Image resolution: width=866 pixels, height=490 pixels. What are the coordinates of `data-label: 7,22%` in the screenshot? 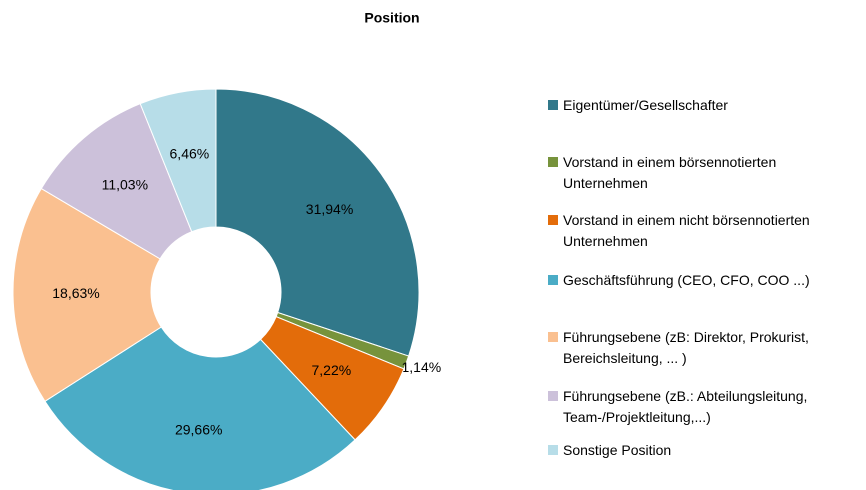 It's located at (332, 370).